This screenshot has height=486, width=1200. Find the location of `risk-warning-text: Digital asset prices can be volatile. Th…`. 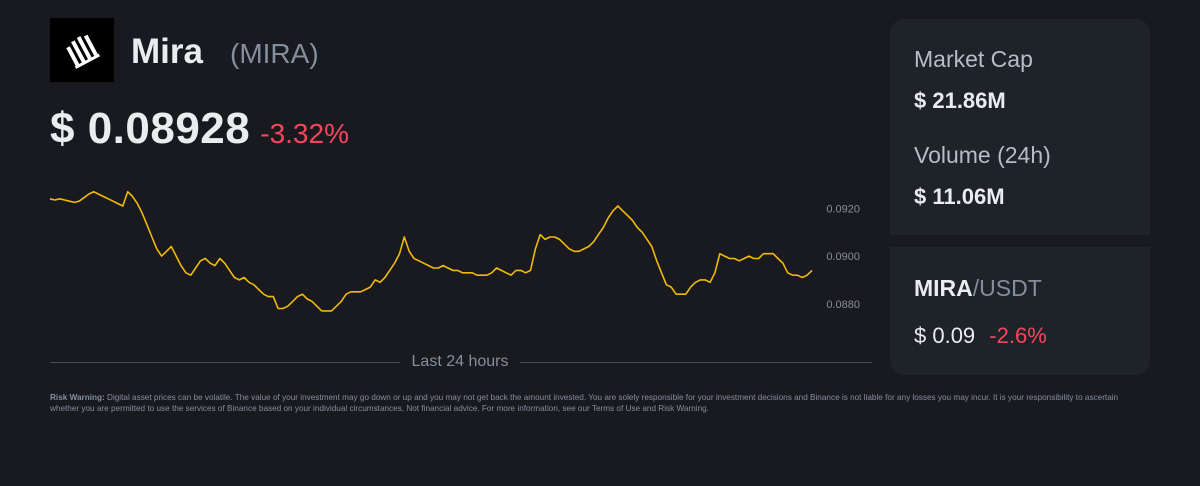

risk-warning-text: Digital asset prices can be volatile. Th… is located at coordinates (584, 403).